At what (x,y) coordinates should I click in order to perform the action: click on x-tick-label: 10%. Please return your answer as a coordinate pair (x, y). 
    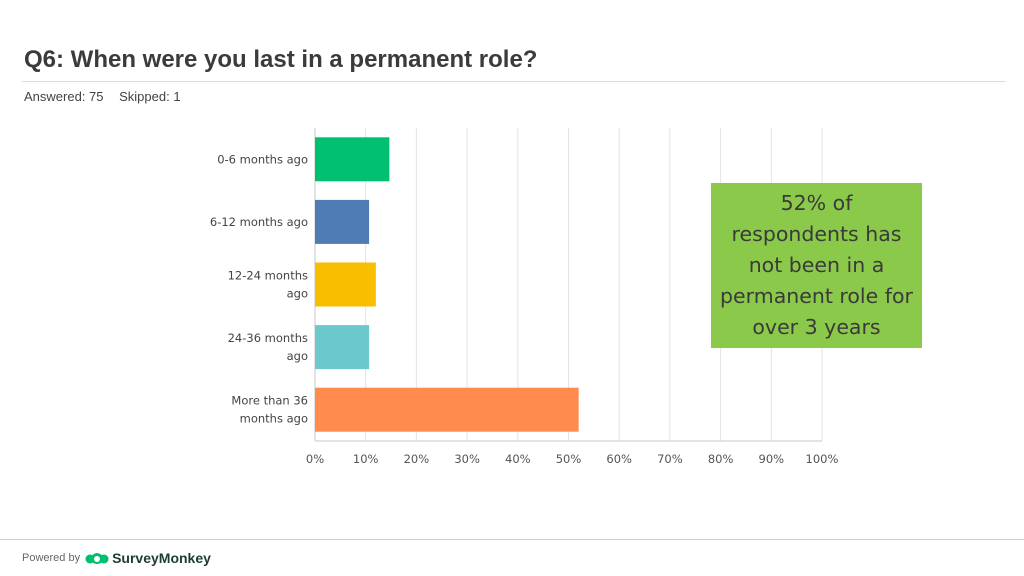
    Looking at the image, I should click on (366, 459).